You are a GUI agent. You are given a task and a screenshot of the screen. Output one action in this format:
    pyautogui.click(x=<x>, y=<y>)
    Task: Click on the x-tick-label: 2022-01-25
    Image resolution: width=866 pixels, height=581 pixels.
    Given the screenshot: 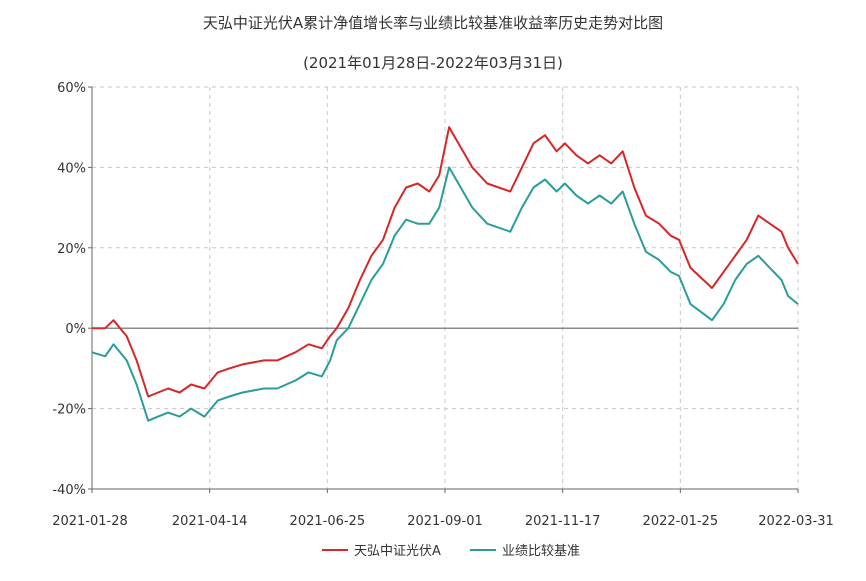 What is the action you would take?
    pyautogui.click(x=681, y=521)
    